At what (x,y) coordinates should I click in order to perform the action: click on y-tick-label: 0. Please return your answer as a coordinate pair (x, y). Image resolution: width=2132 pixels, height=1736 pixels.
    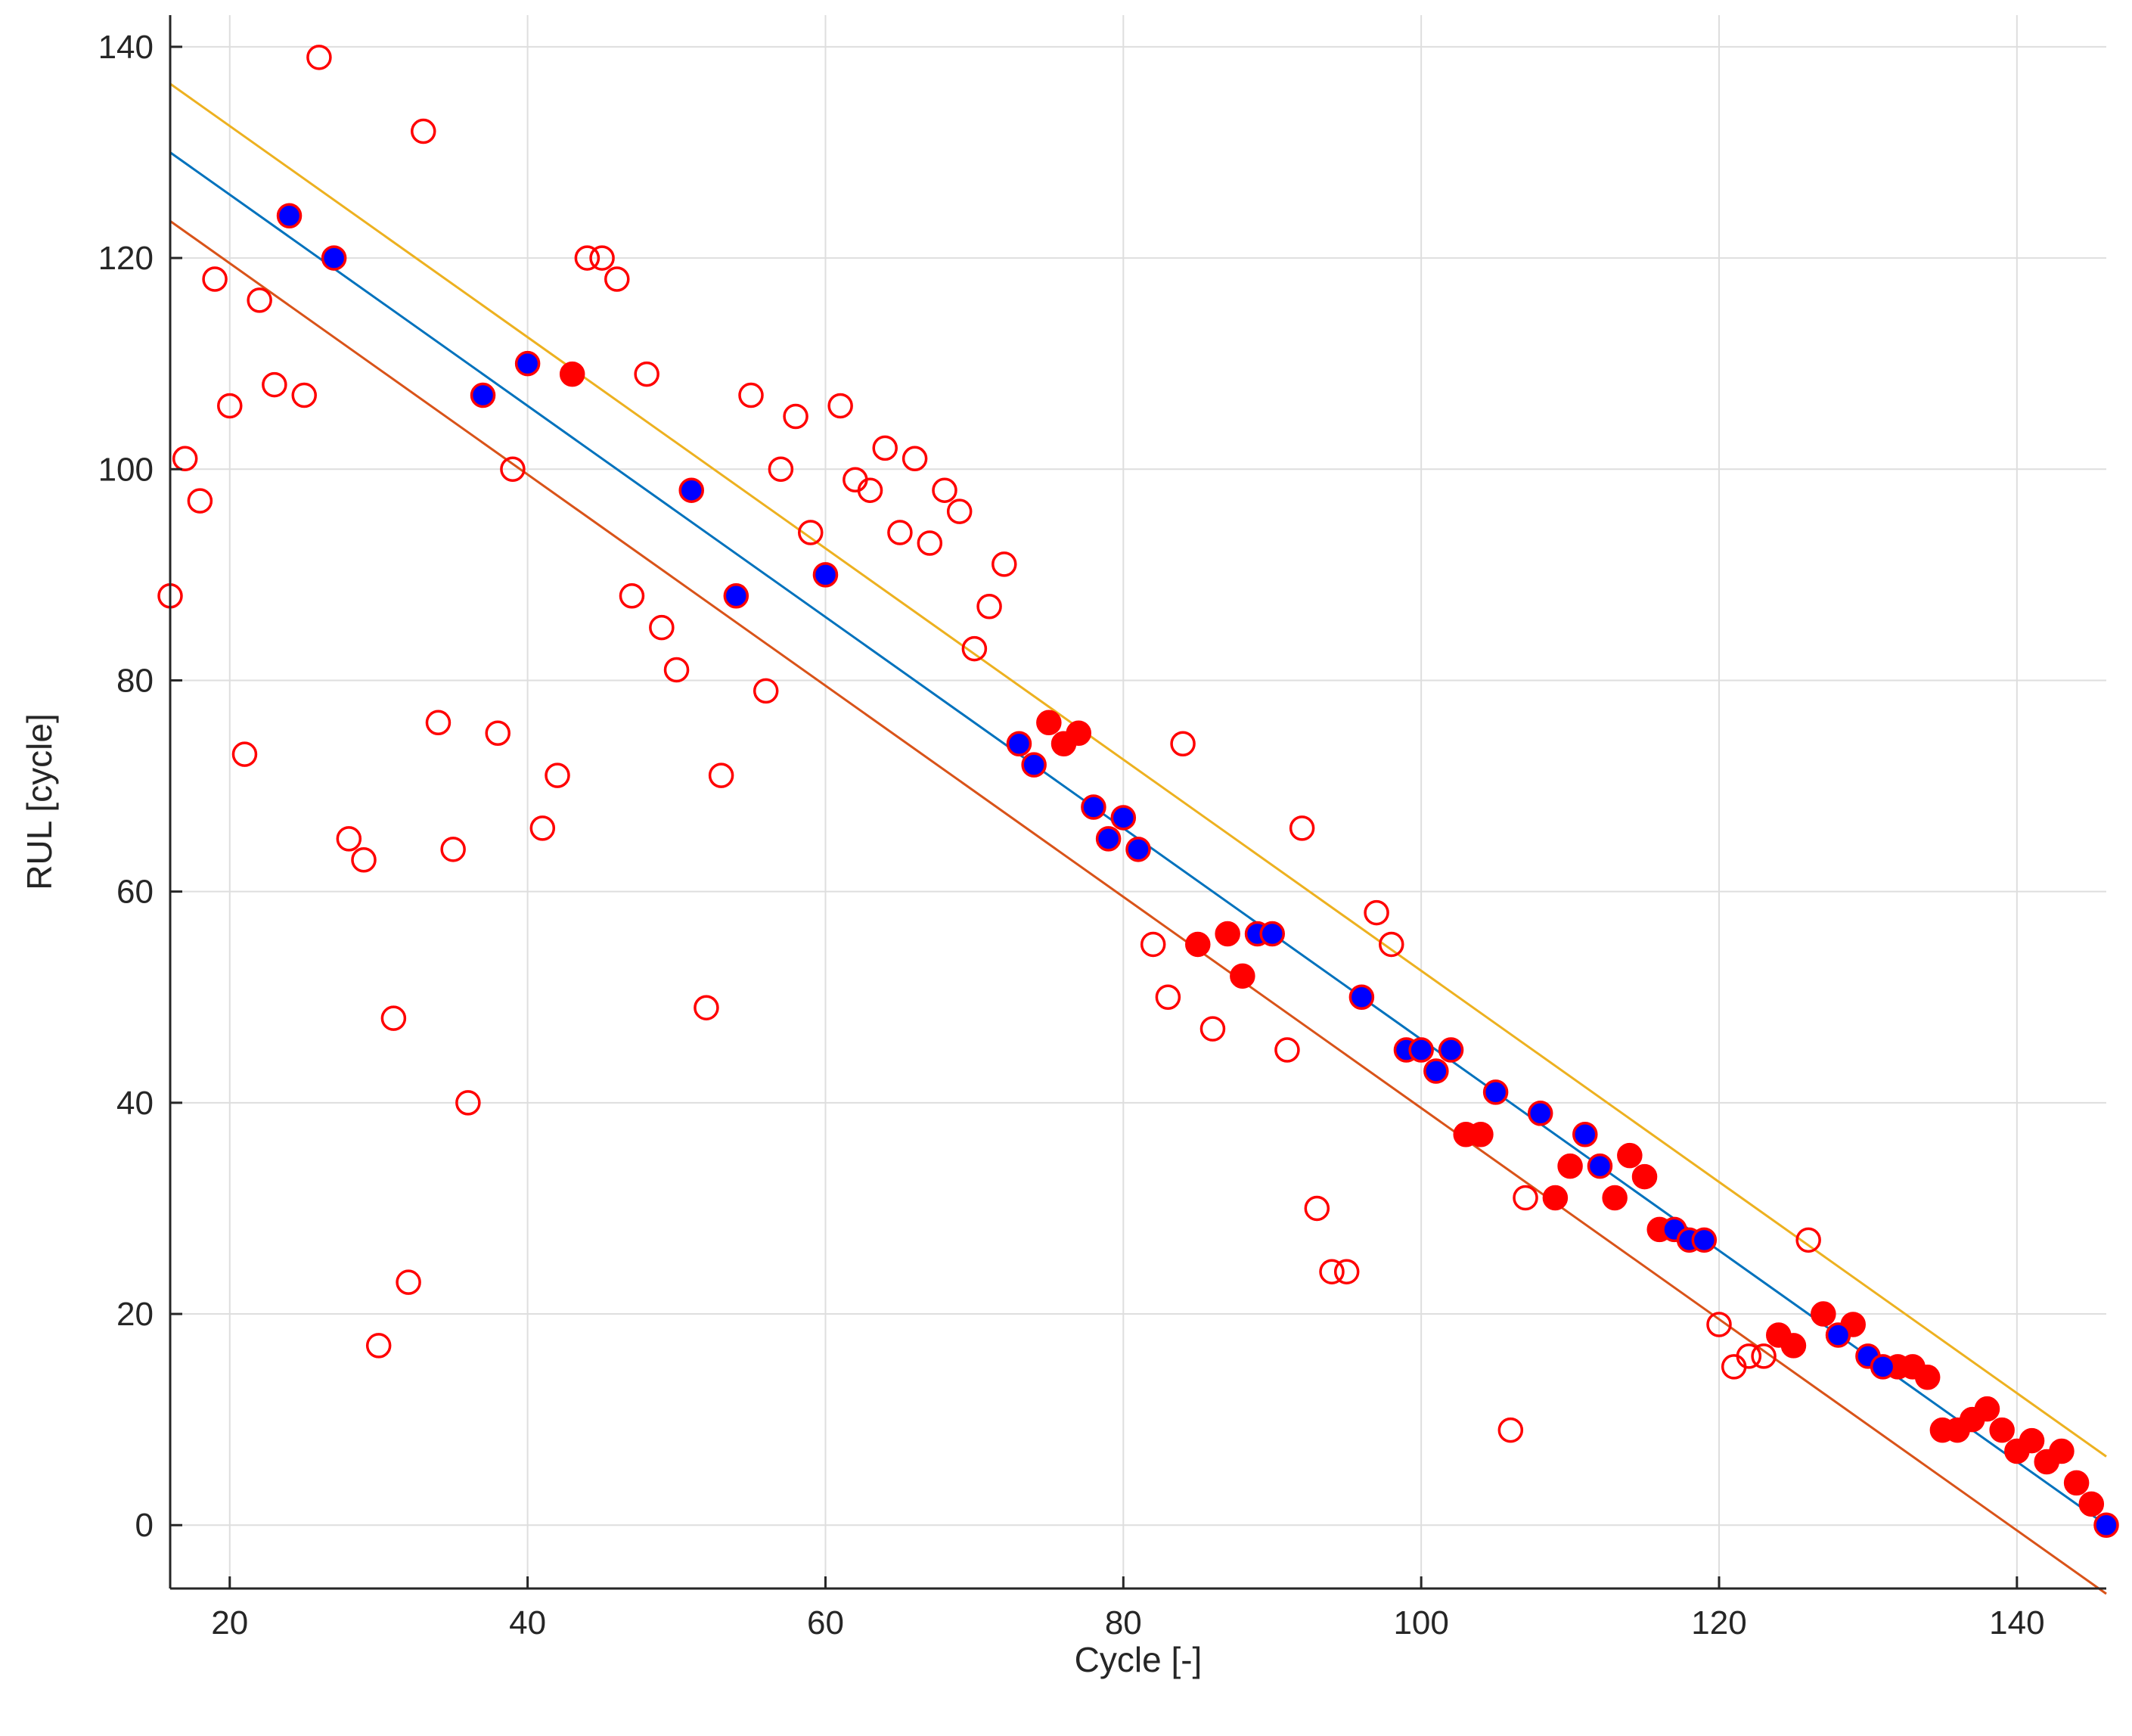
    Looking at the image, I should click on (144, 1525).